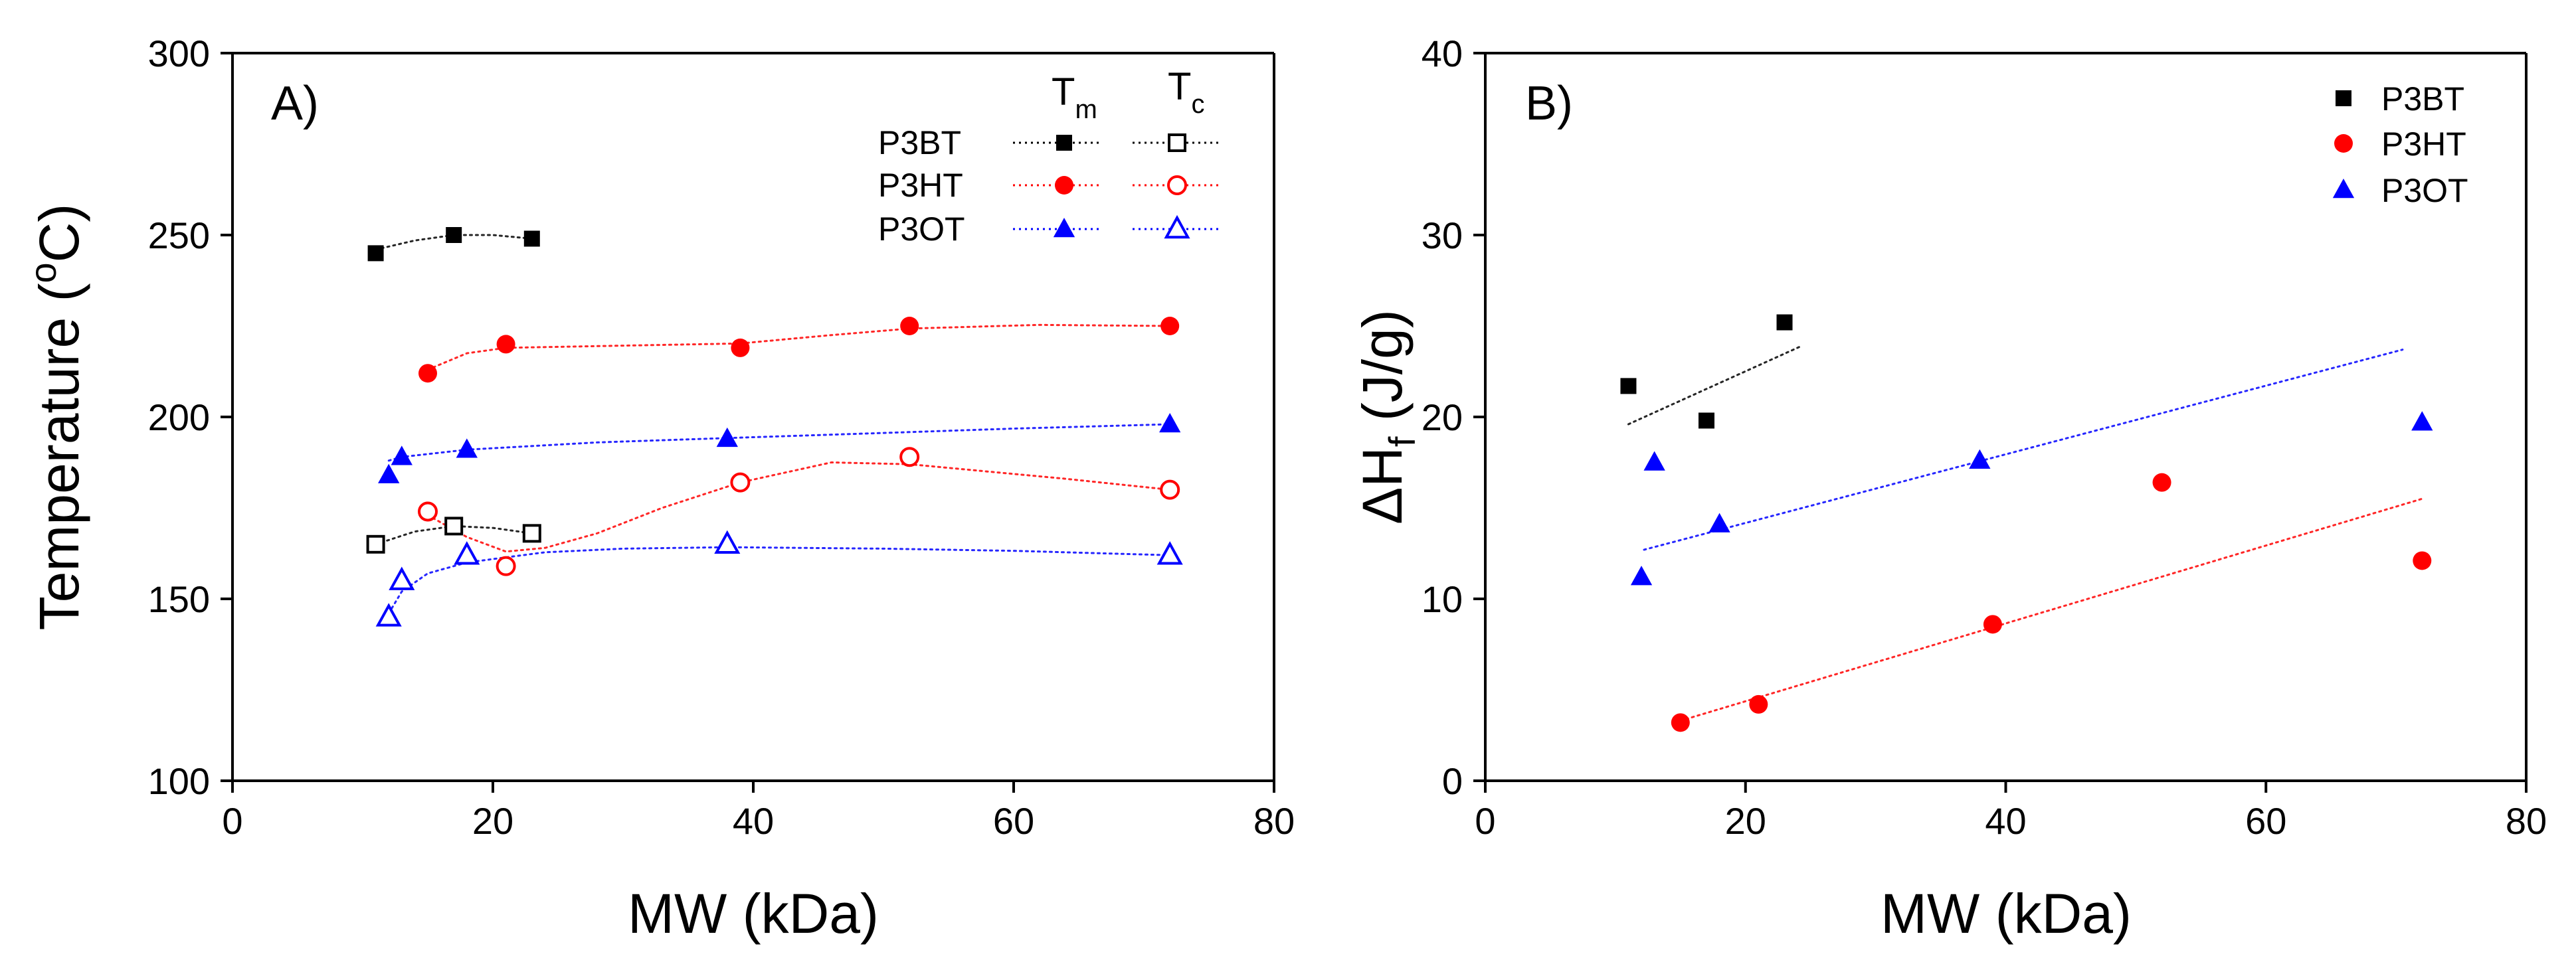 Image resolution: width=2576 pixels, height=968 pixels. I want to click on legend-marker-p3ht-tc, so click(1177, 185).